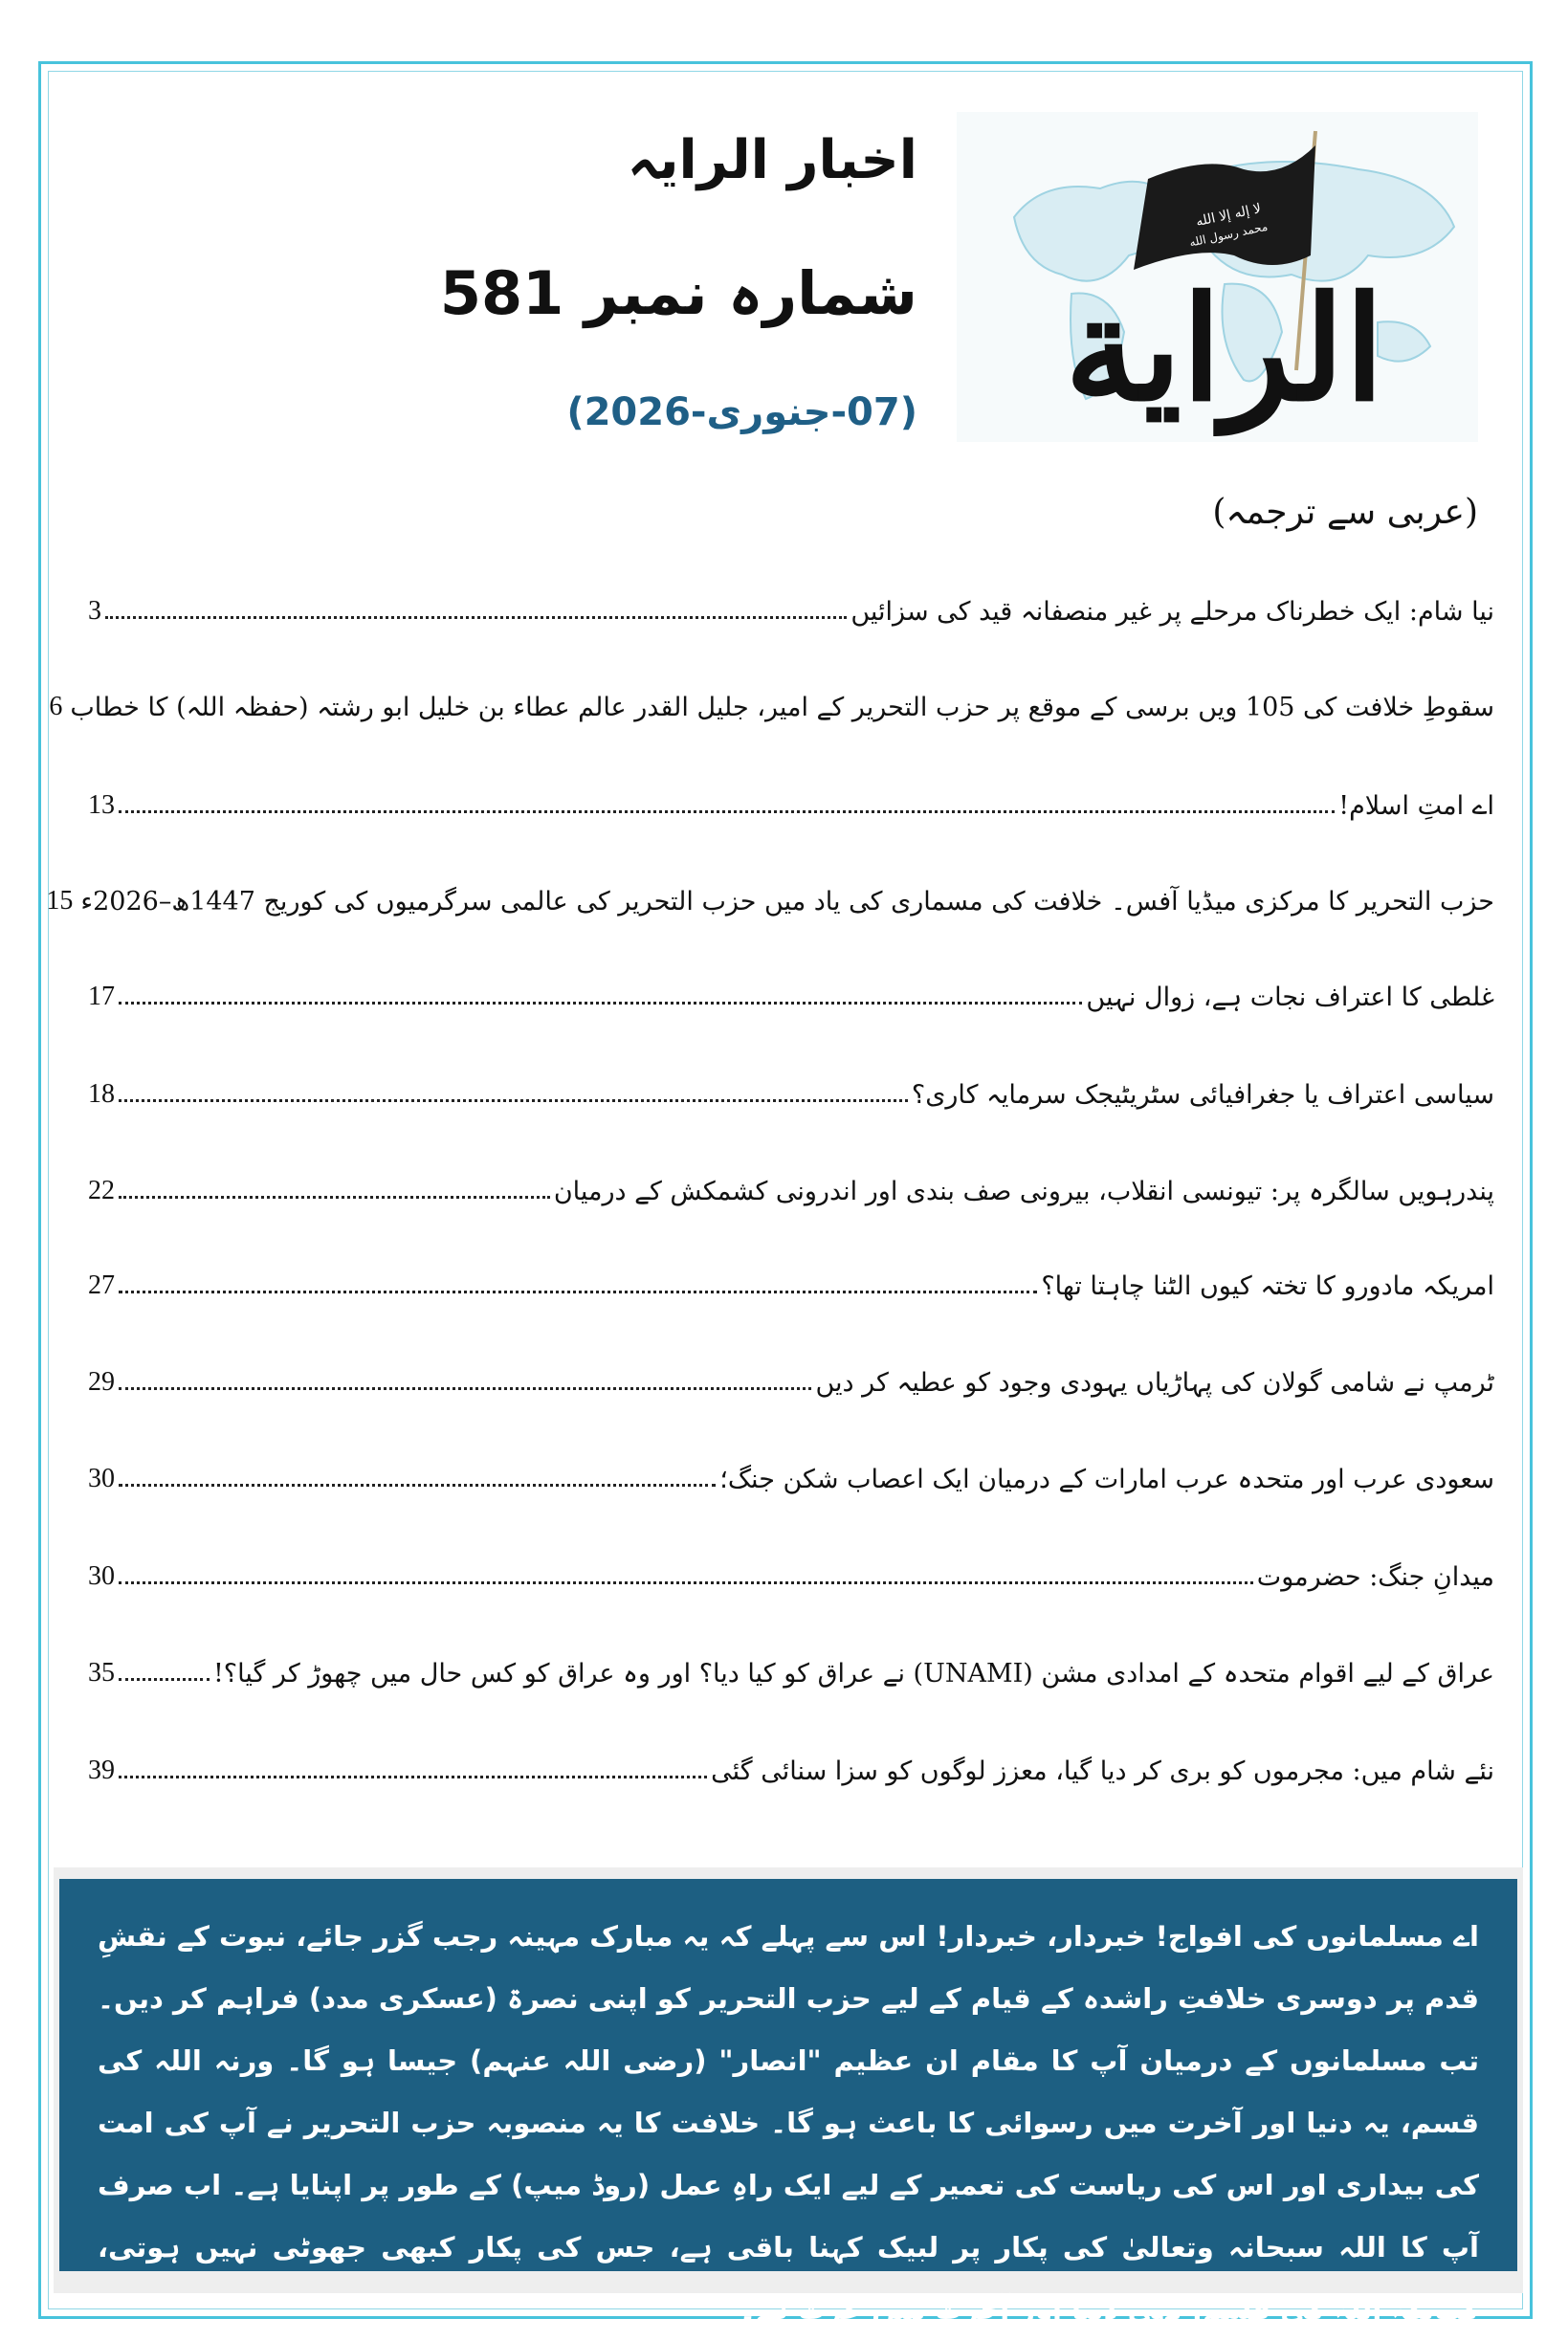 This screenshot has width=1568, height=2341. Describe the element at coordinates (101, 1190) in the screenshot. I see `toc-entry-page: 22` at that location.